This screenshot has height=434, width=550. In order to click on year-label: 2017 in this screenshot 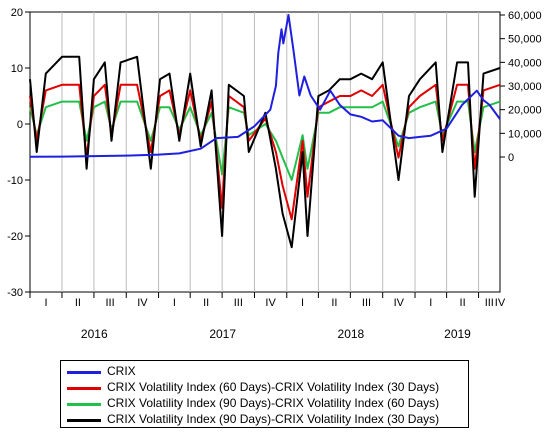, I will do `click(222, 334)`.